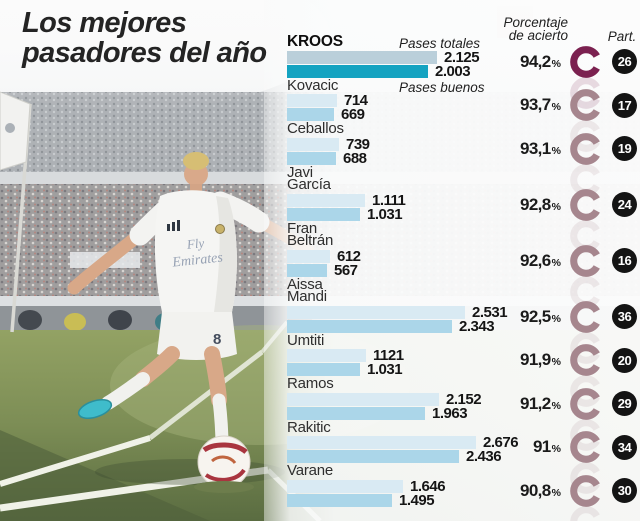  I want to click on row-right-column: 91,9% 20, so click(572, 375).